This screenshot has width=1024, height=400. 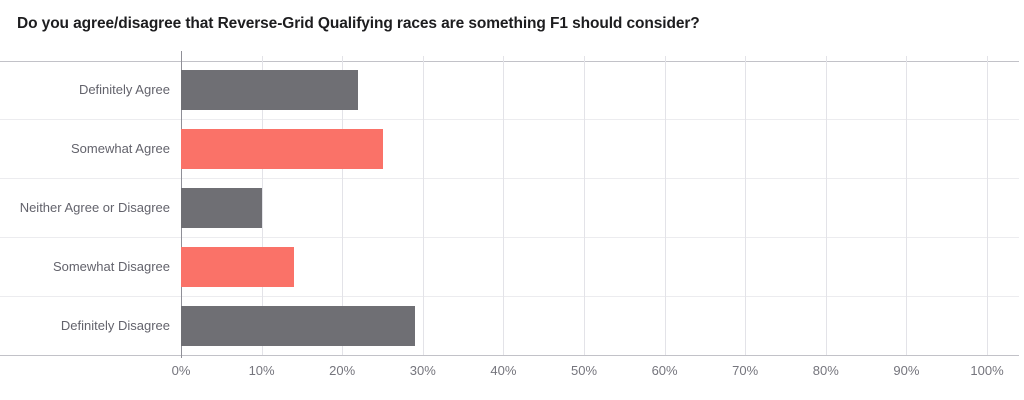 What do you see at coordinates (987, 205) in the screenshot?
I see `grid-vline-100-` at bounding box center [987, 205].